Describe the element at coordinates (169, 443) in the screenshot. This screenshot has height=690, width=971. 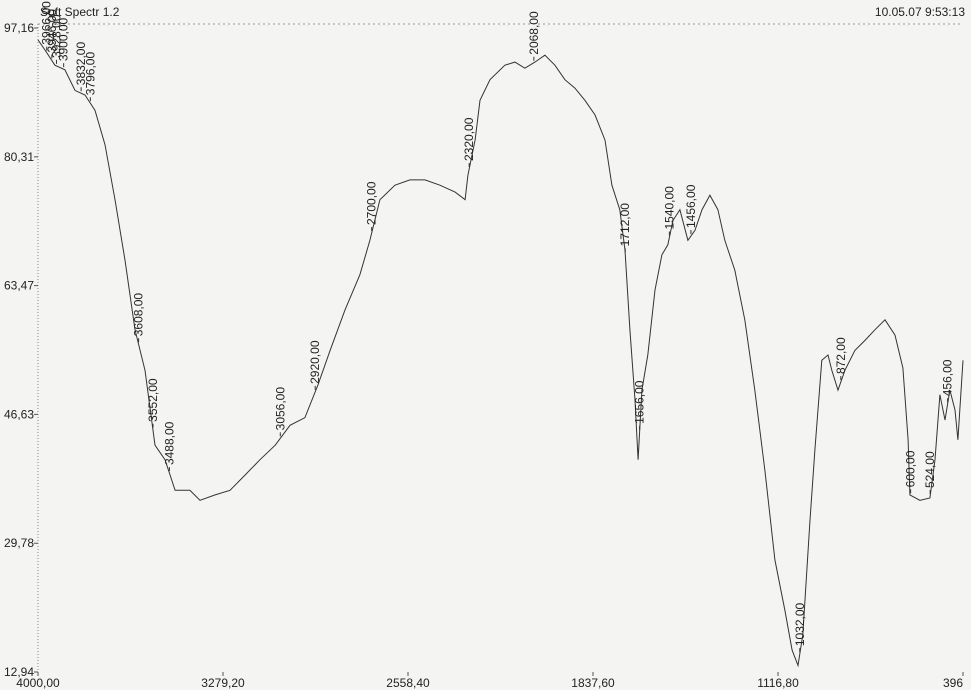
I see `peak-label: 3488,00` at that location.